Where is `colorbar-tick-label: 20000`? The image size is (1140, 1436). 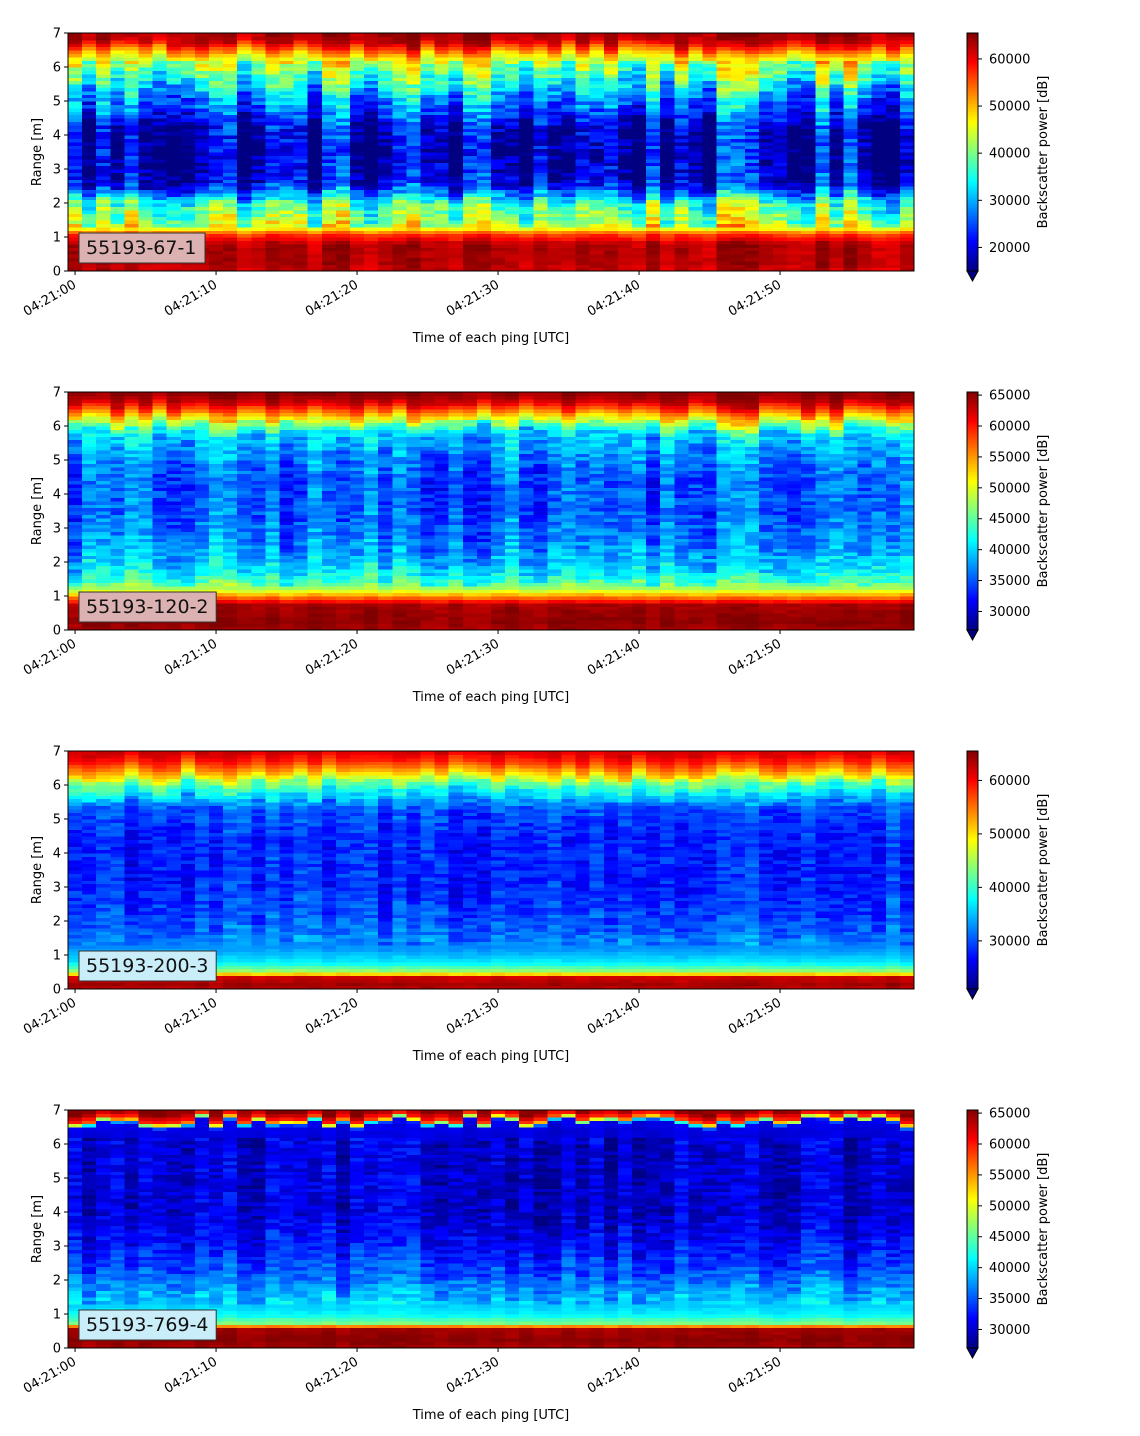 colorbar-tick-label: 20000 is located at coordinates (1009, 248).